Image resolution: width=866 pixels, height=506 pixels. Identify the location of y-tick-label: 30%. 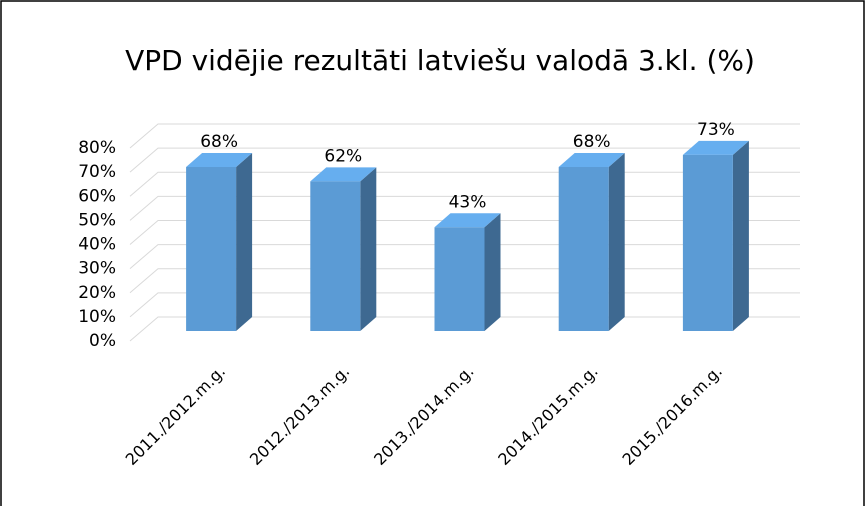
(97, 269).